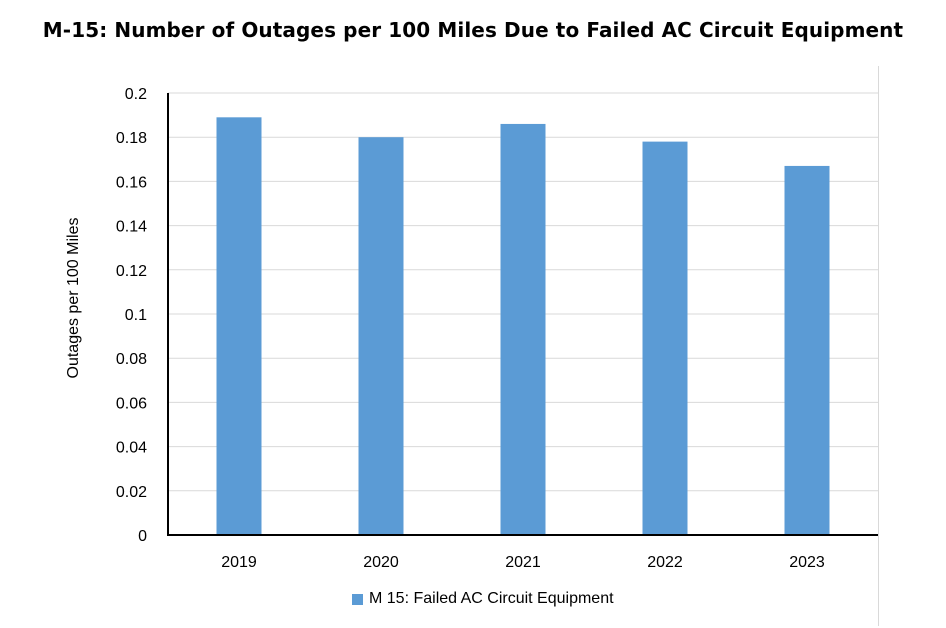 This screenshot has height=628, width=946. What do you see at coordinates (239, 562) in the screenshot?
I see `x-tick-label: 2019` at bounding box center [239, 562].